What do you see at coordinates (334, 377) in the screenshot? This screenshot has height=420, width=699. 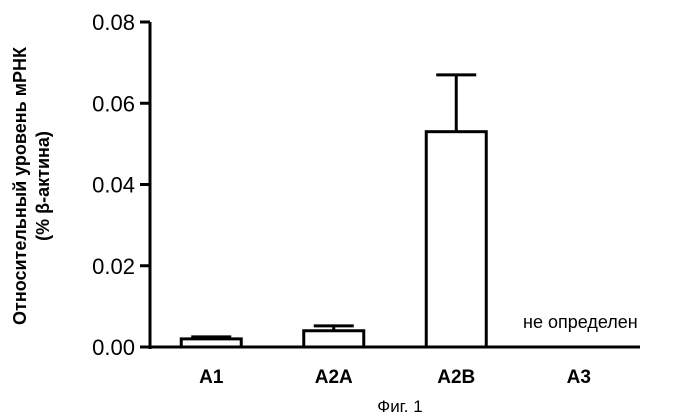 I see `x-tick-label: A2A` at bounding box center [334, 377].